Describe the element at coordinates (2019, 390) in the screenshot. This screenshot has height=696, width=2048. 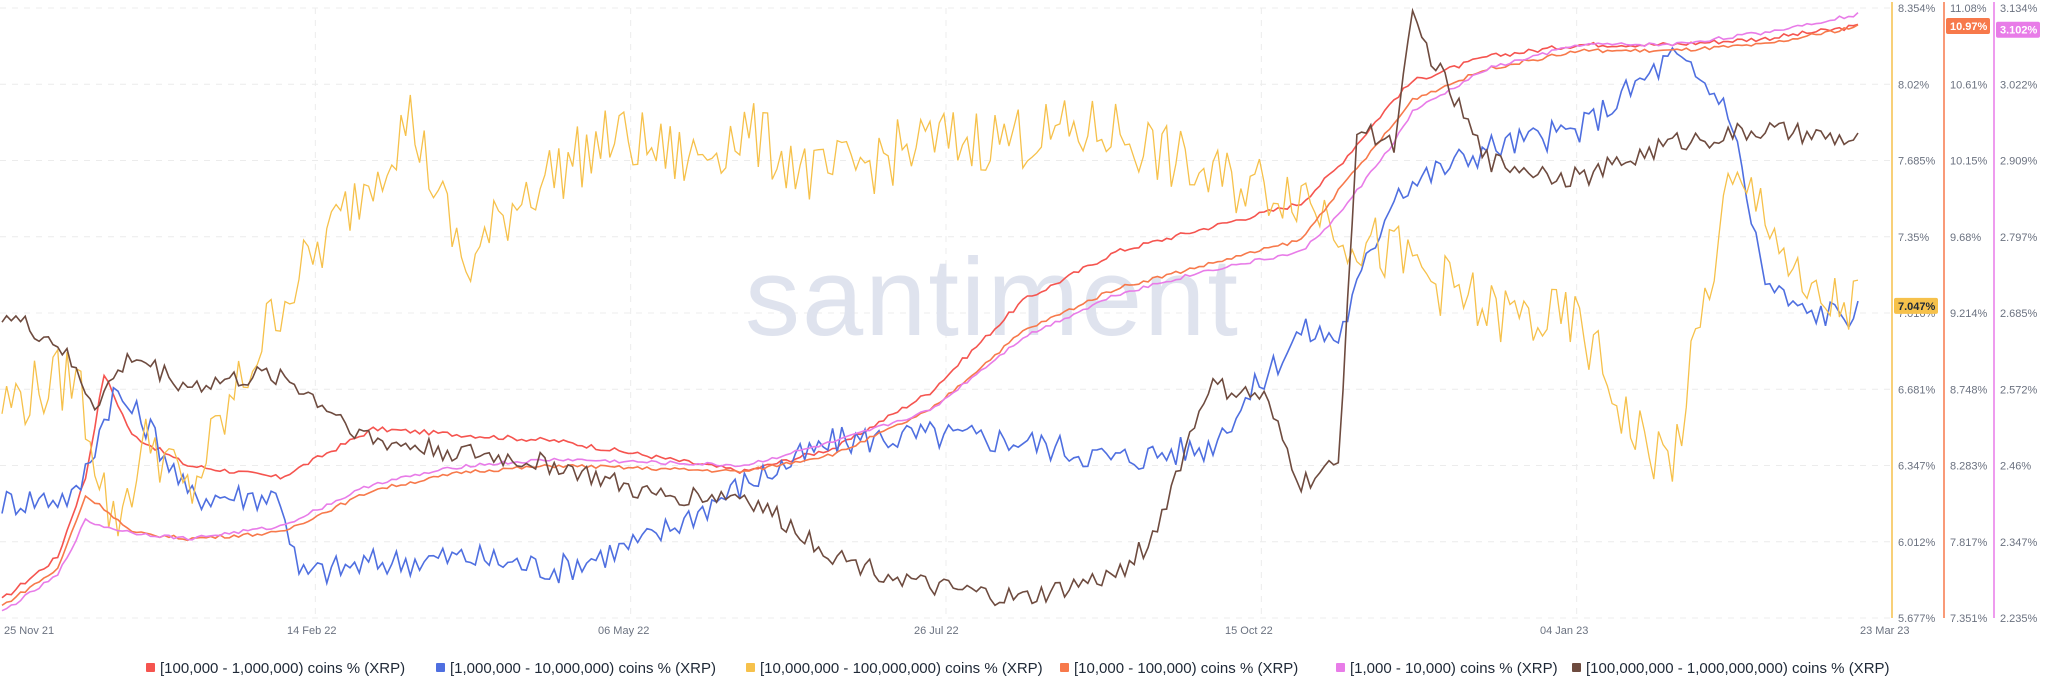
I see `y-tick-label: 2.572%` at that location.